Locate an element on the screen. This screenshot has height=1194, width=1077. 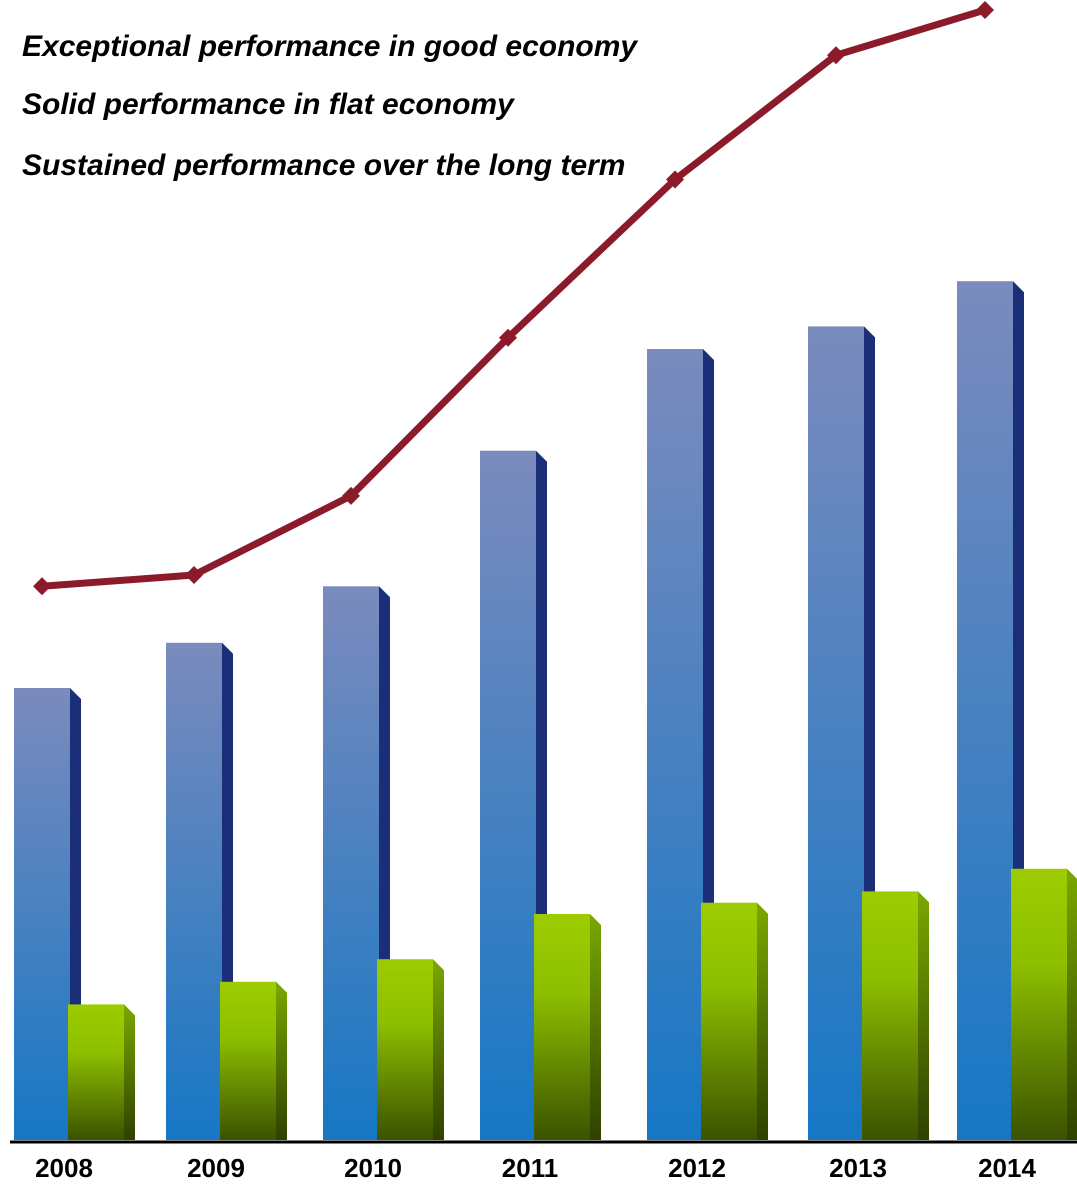
x-tick-label-2008: 2008 is located at coordinates (64, 1168).